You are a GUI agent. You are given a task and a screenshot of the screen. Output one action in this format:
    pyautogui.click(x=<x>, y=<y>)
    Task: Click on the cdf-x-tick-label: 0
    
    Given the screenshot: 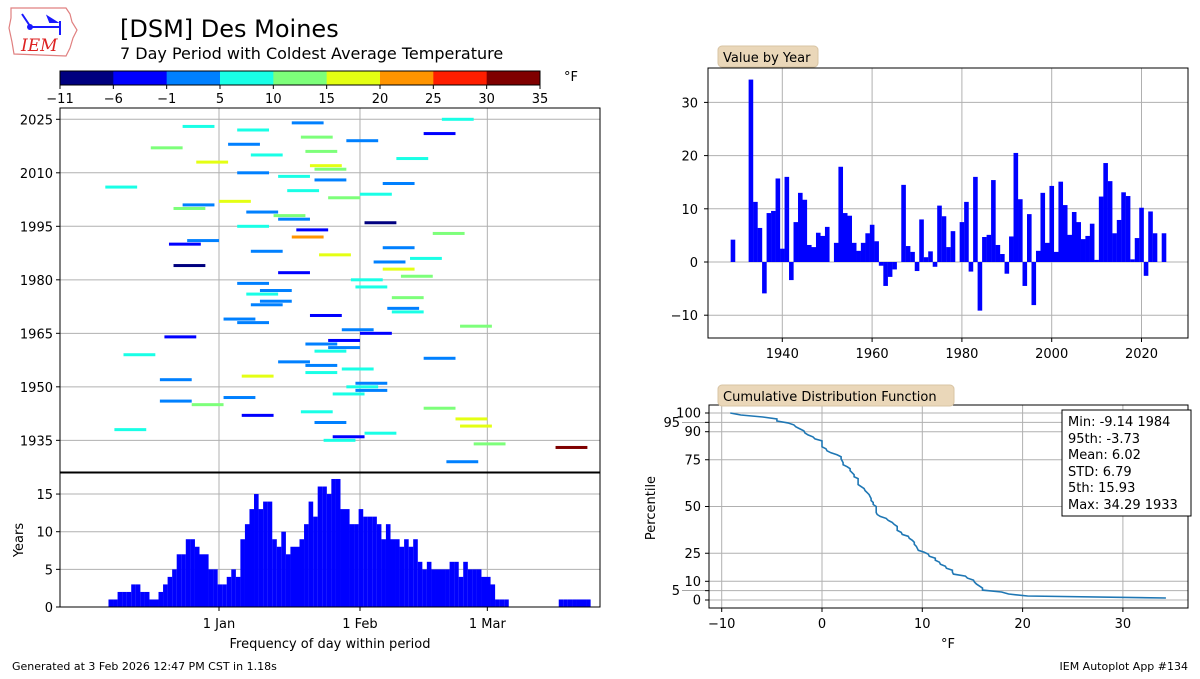 What is the action you would take?
    pyautogui.click(x=822, y=624)
    